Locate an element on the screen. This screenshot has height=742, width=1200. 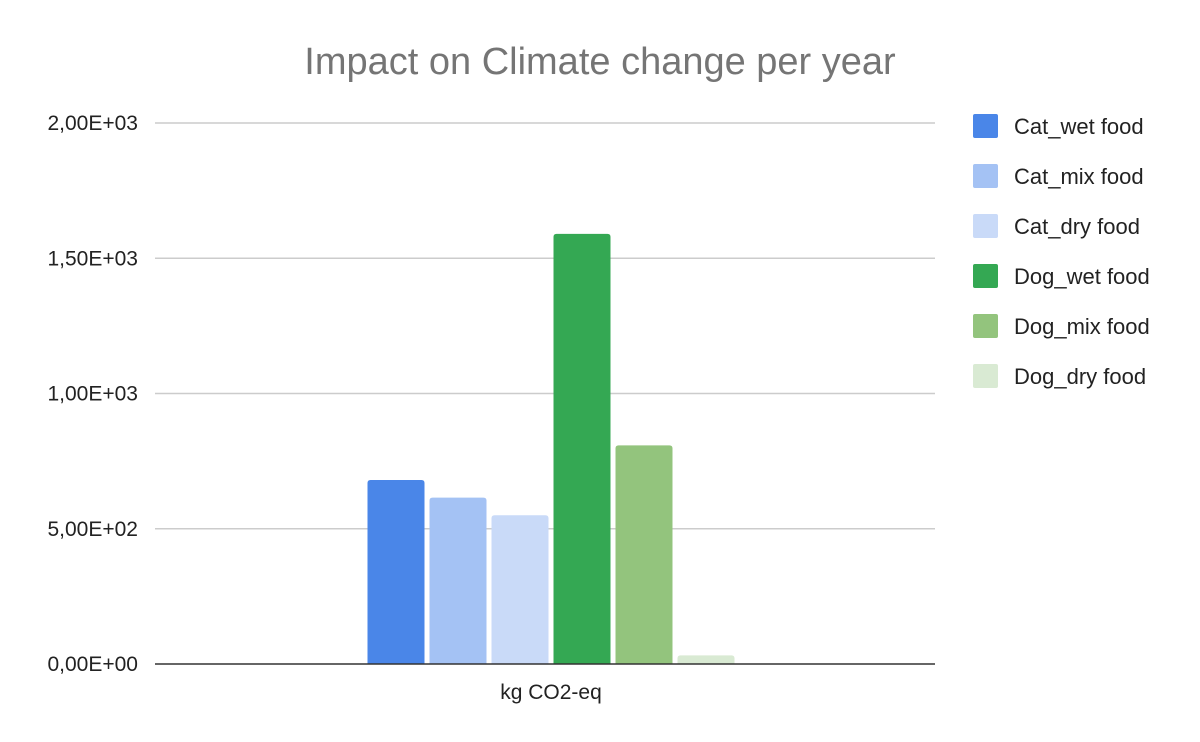
bar-cat-wet-food is located at coordinates (396, 572).